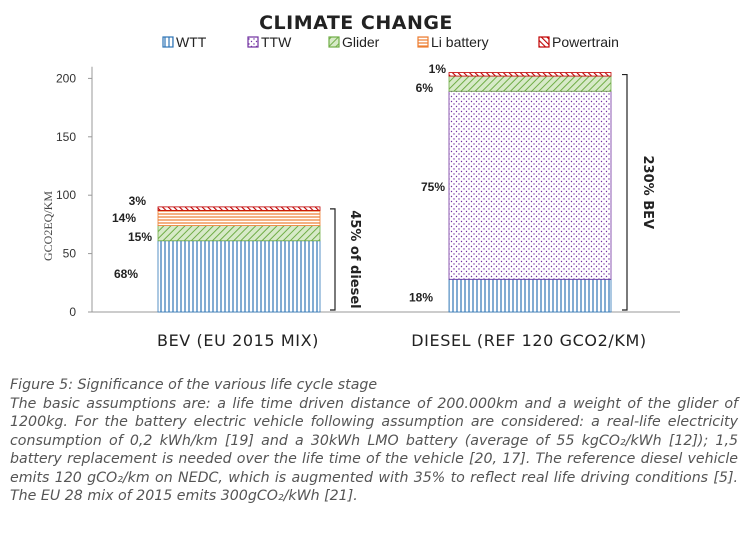 This screenshot has height=546, width=746. I want to click on bar-diesel-ref-120-gco2-km-ttw, so click(530, 185).